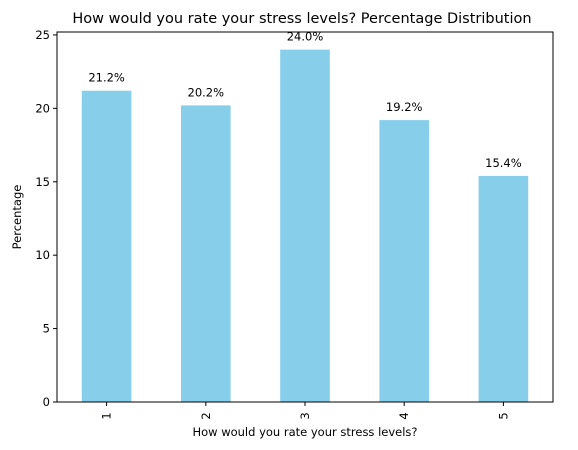 This screenshot has height=450, width=578. Describe the element at coordinates (503, 415) in the screenshot. I see `x-tick-label-5: 5` at that location.